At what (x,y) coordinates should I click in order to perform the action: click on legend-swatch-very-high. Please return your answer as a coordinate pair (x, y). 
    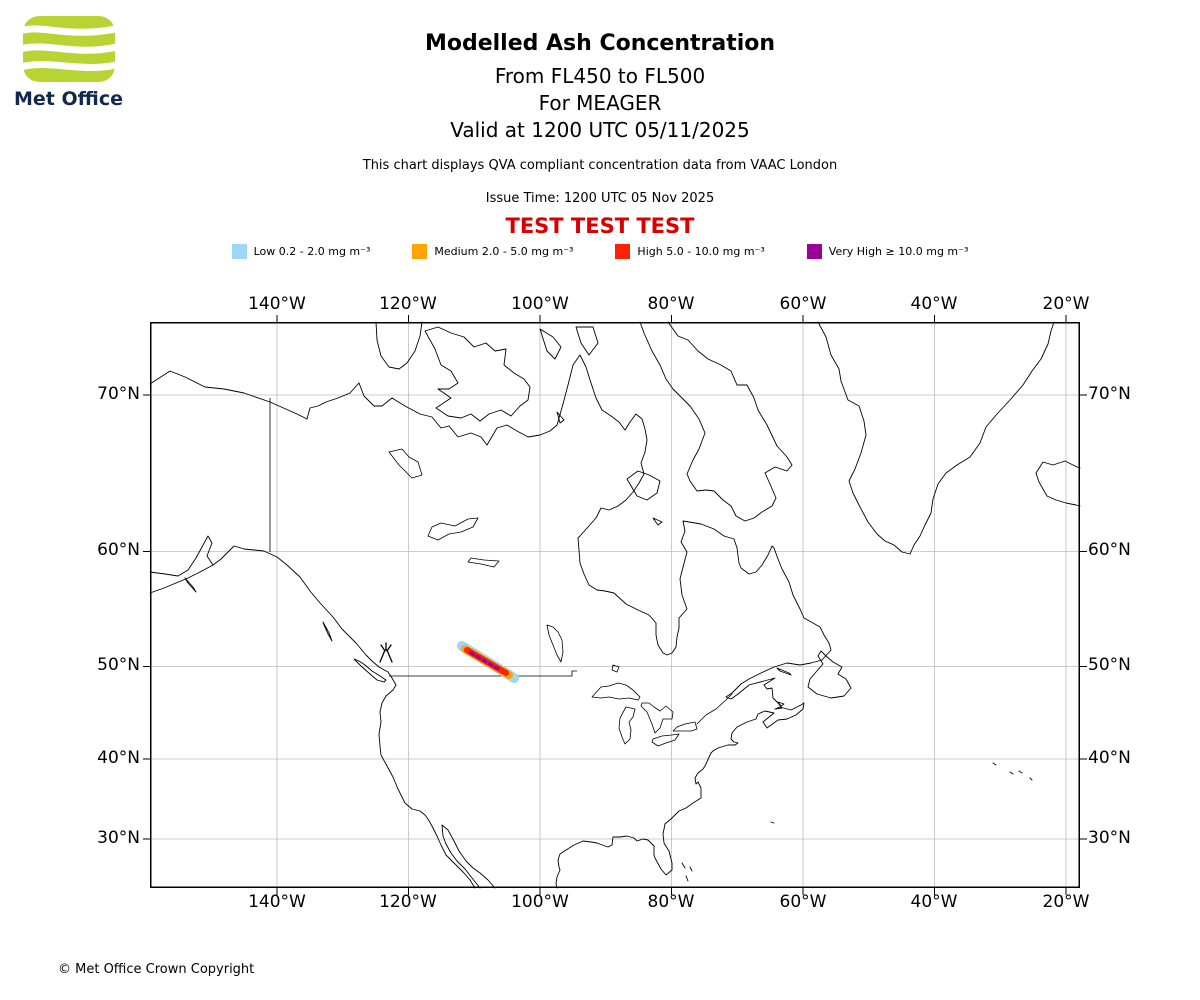
    Looking at the image, I should click on (814, 251).